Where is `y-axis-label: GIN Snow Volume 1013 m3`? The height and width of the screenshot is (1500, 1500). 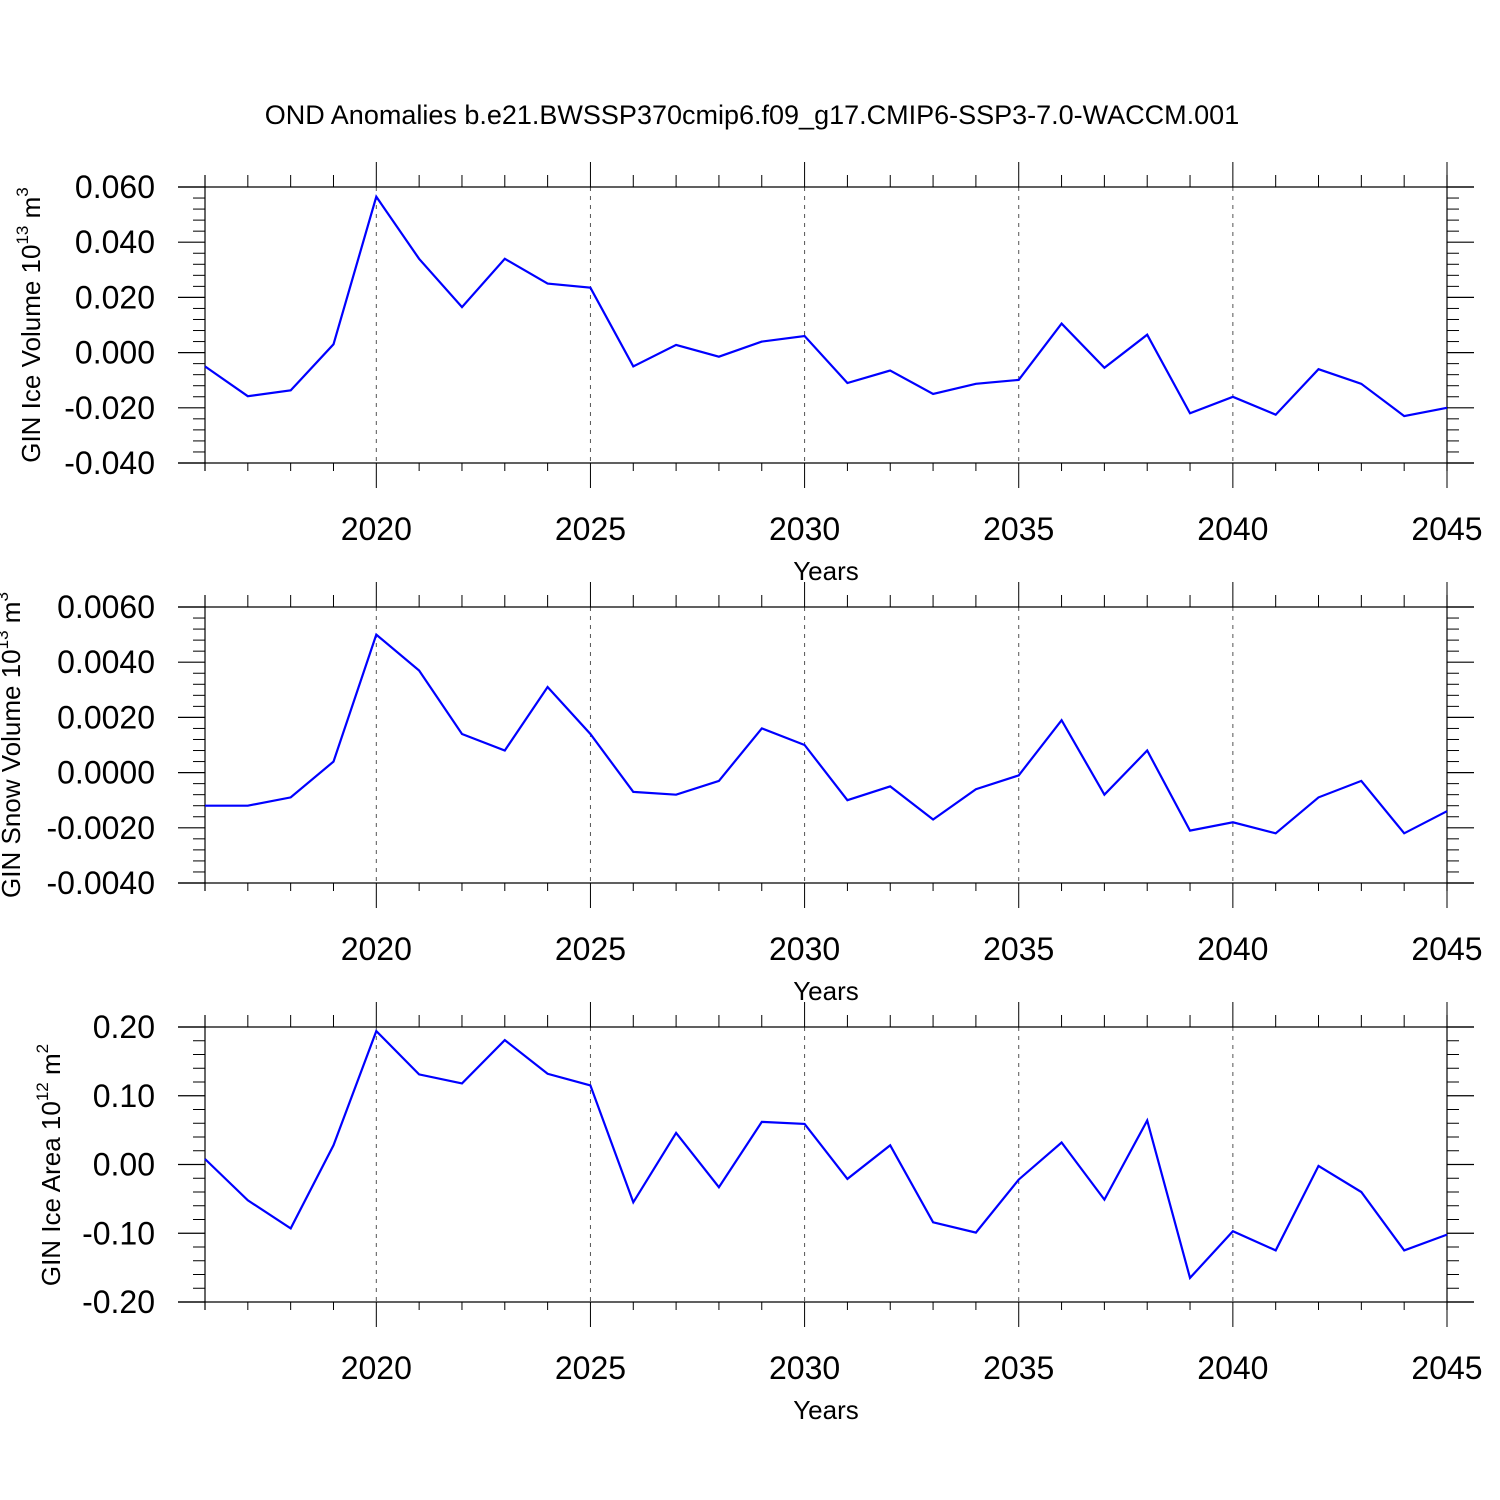 y-axis-label: GIN Snow Volume 1013 m3 is located at coordinates (13, 745).